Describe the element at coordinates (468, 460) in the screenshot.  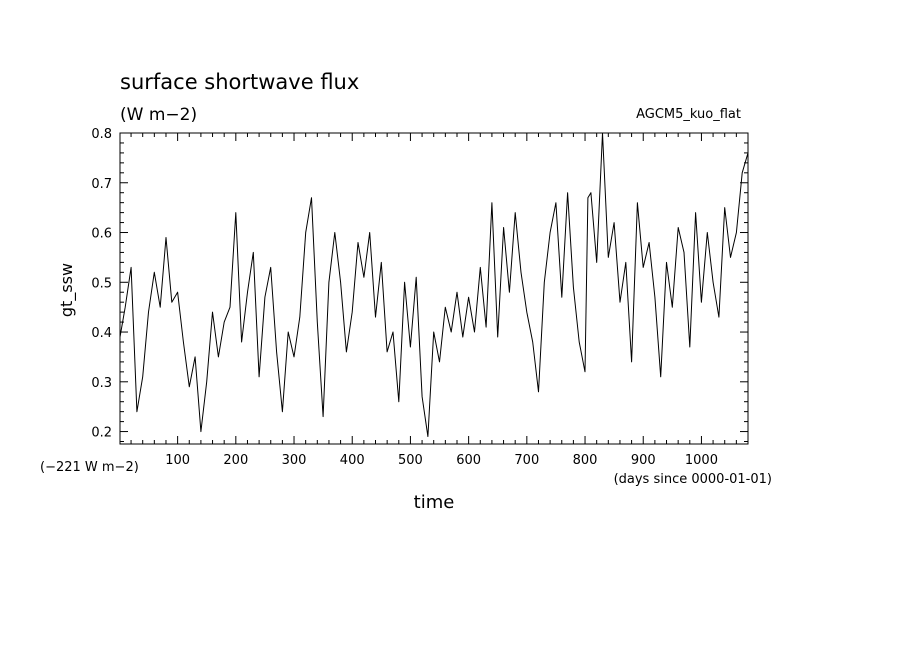
I see `x-tick-label: 600` at that location.